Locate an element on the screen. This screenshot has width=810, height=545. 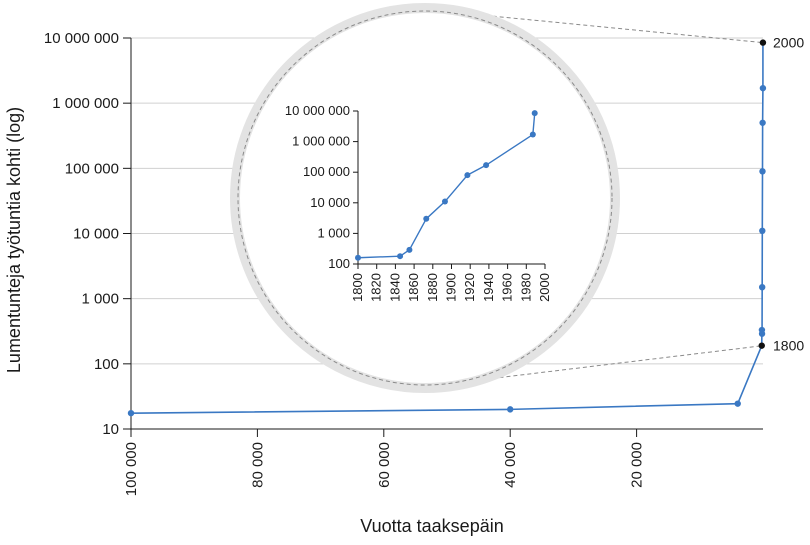
x-tick-label: 20 000 is located at coordinates (637, 465).